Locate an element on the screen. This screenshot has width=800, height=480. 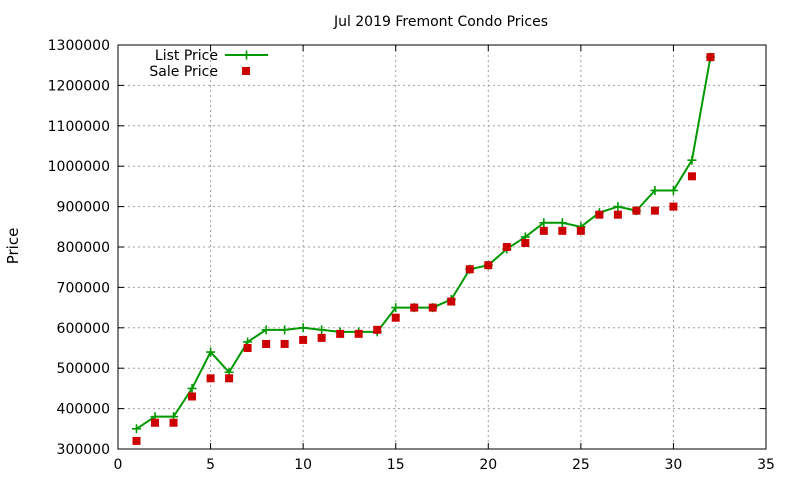
legend-plus-marker is located at coordinates (246, 55).